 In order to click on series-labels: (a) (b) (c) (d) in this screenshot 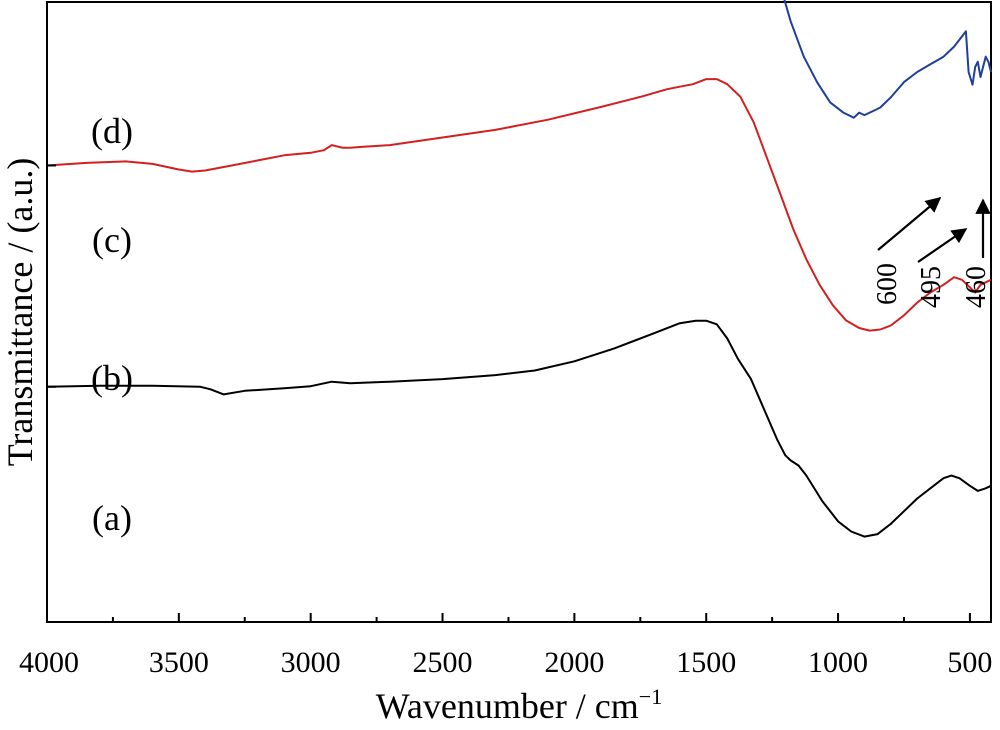, I will do `click(112, 324)`.